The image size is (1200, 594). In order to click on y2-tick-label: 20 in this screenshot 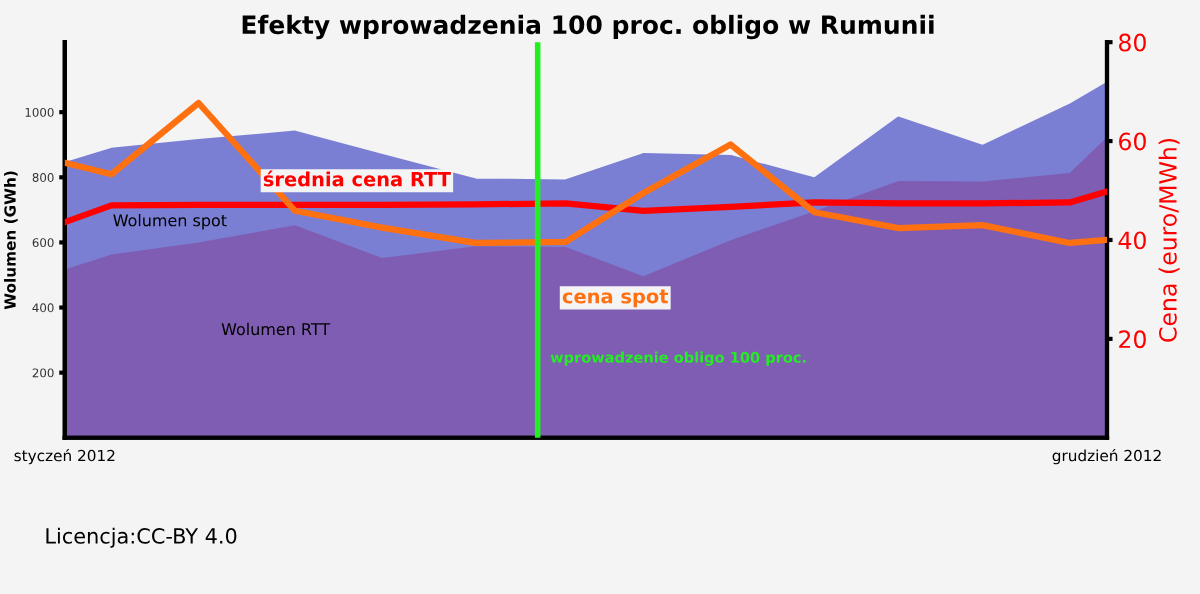, I will do `click(1132, 339)`.